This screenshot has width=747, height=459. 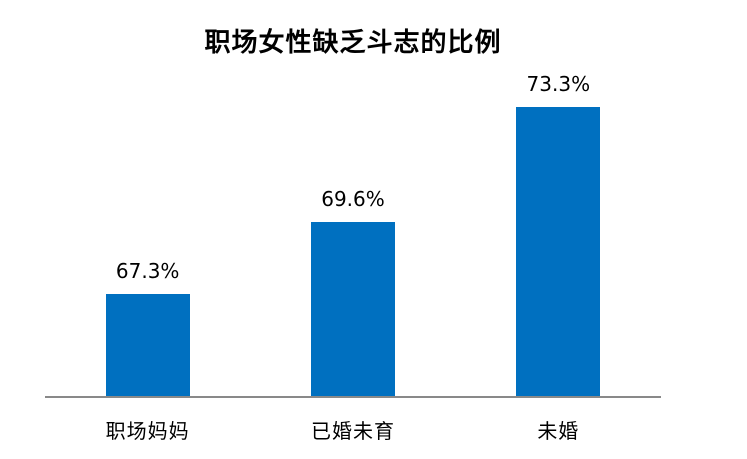 I want to click on category-label: 未婚, so click(x=558, y=431).